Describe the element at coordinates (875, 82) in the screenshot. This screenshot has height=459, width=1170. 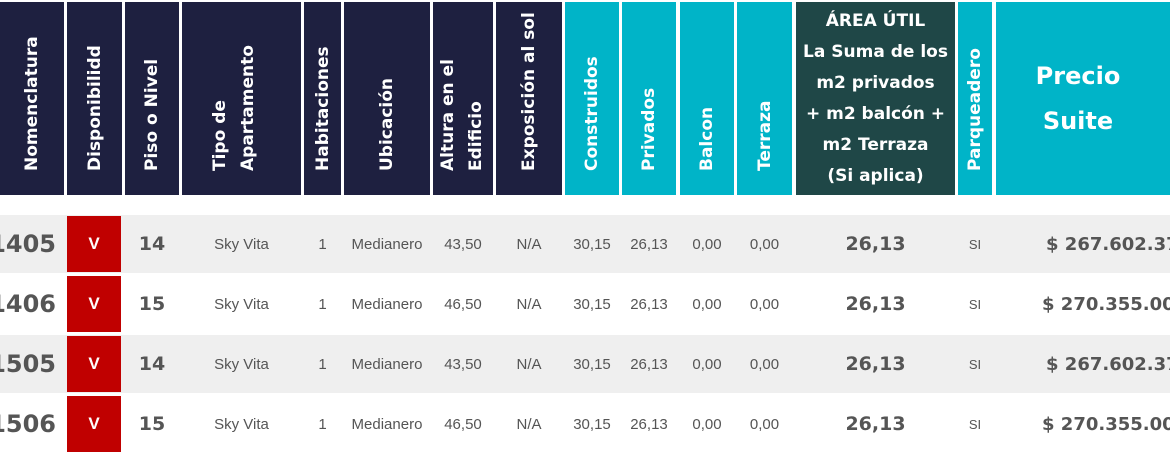
I see `header-area-util-line-3: m2 privados` at that location.